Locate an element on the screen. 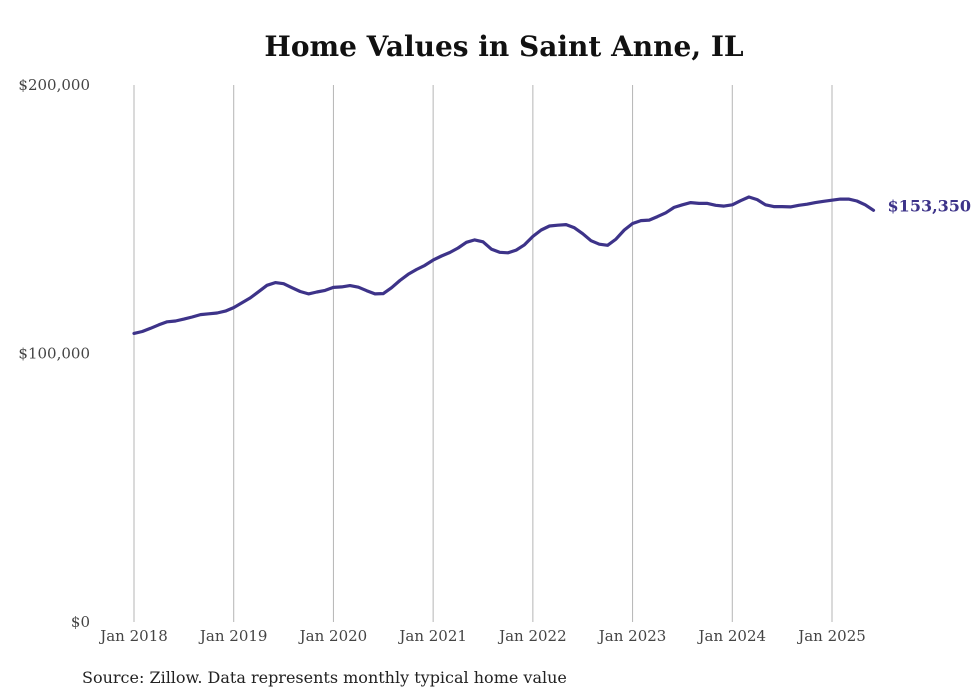  x-tick-label: Jan 2023 is located at coordinates (632, 636).